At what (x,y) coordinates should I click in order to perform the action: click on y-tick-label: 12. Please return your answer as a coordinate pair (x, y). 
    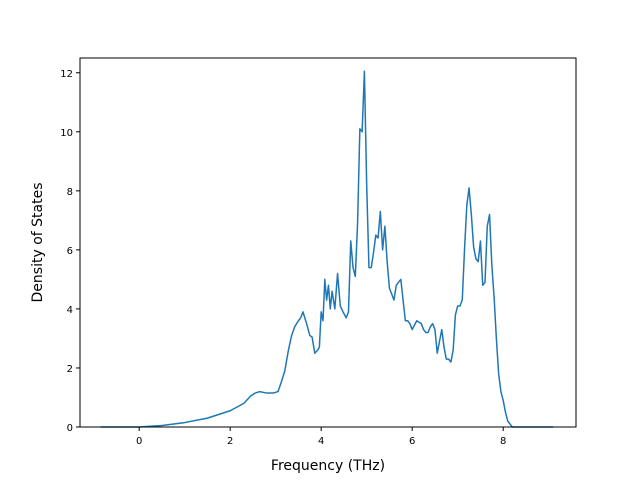
    Looking at the image, I should click on (66, 74).